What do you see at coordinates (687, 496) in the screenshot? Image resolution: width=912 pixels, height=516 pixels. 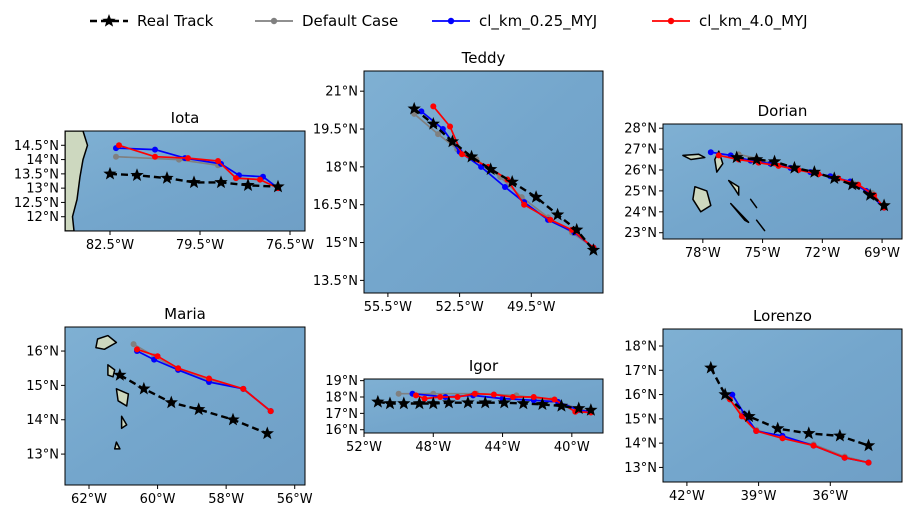 I see `x-tick-label: 42°W` at bounding box center [687, 496].